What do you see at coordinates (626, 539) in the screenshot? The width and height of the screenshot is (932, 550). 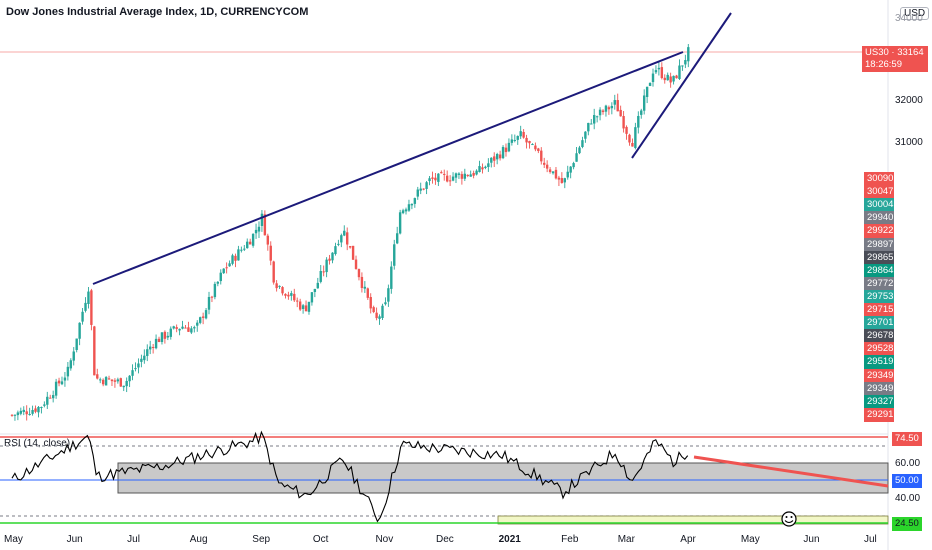 I see `x-axis-label: Mar` at bounding box center [626, 539].